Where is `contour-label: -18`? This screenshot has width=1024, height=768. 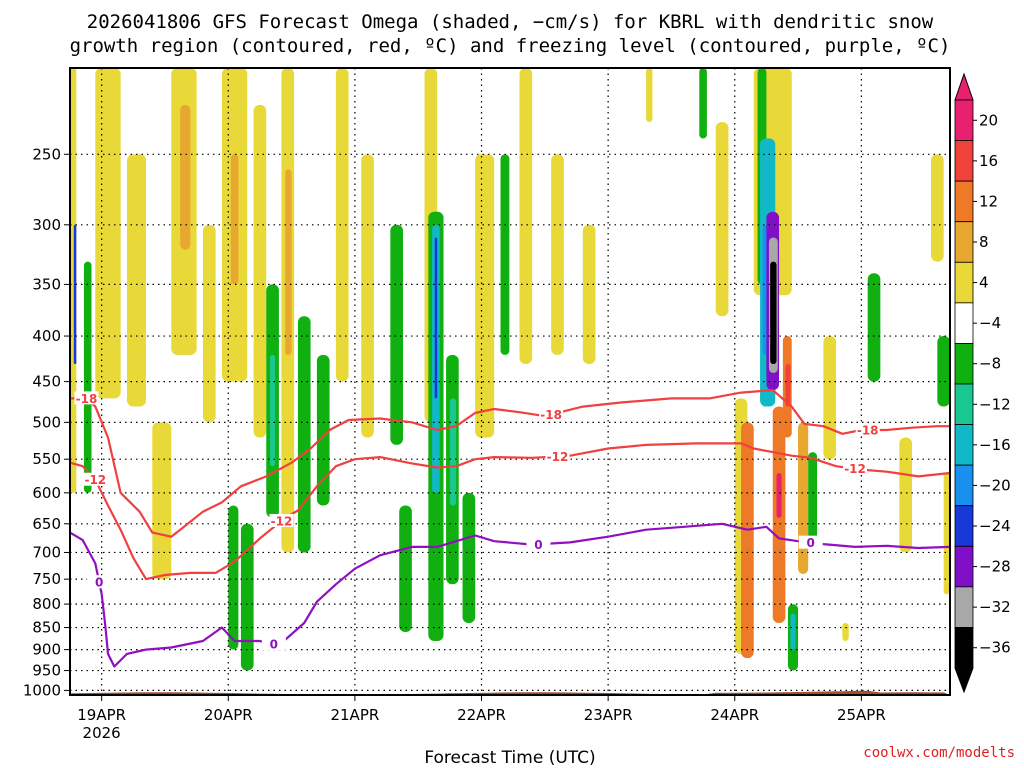 contour-label: -18 is located at coordinates (551, 415).